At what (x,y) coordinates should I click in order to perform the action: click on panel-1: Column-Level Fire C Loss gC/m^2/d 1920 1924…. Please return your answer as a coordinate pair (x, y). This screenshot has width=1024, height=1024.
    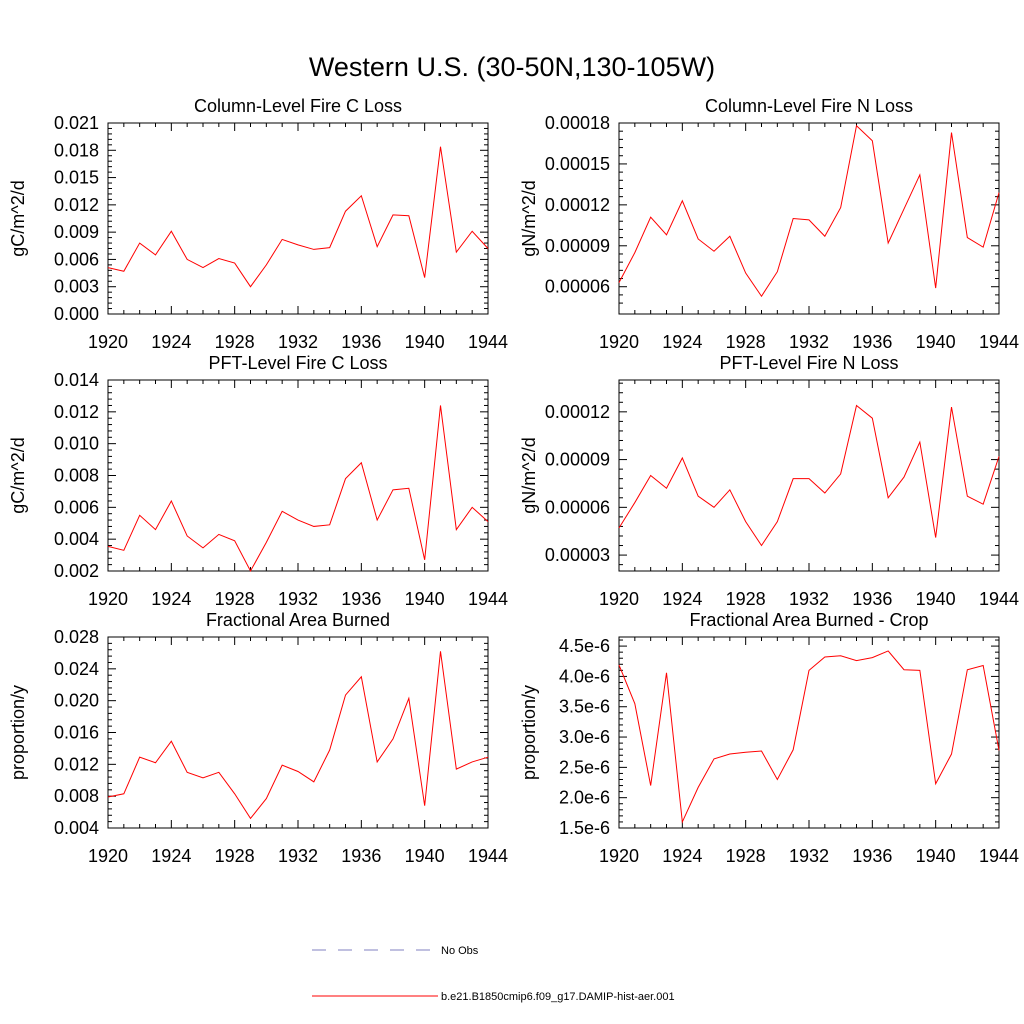
    Looking at the image, I should click on (258, 224).